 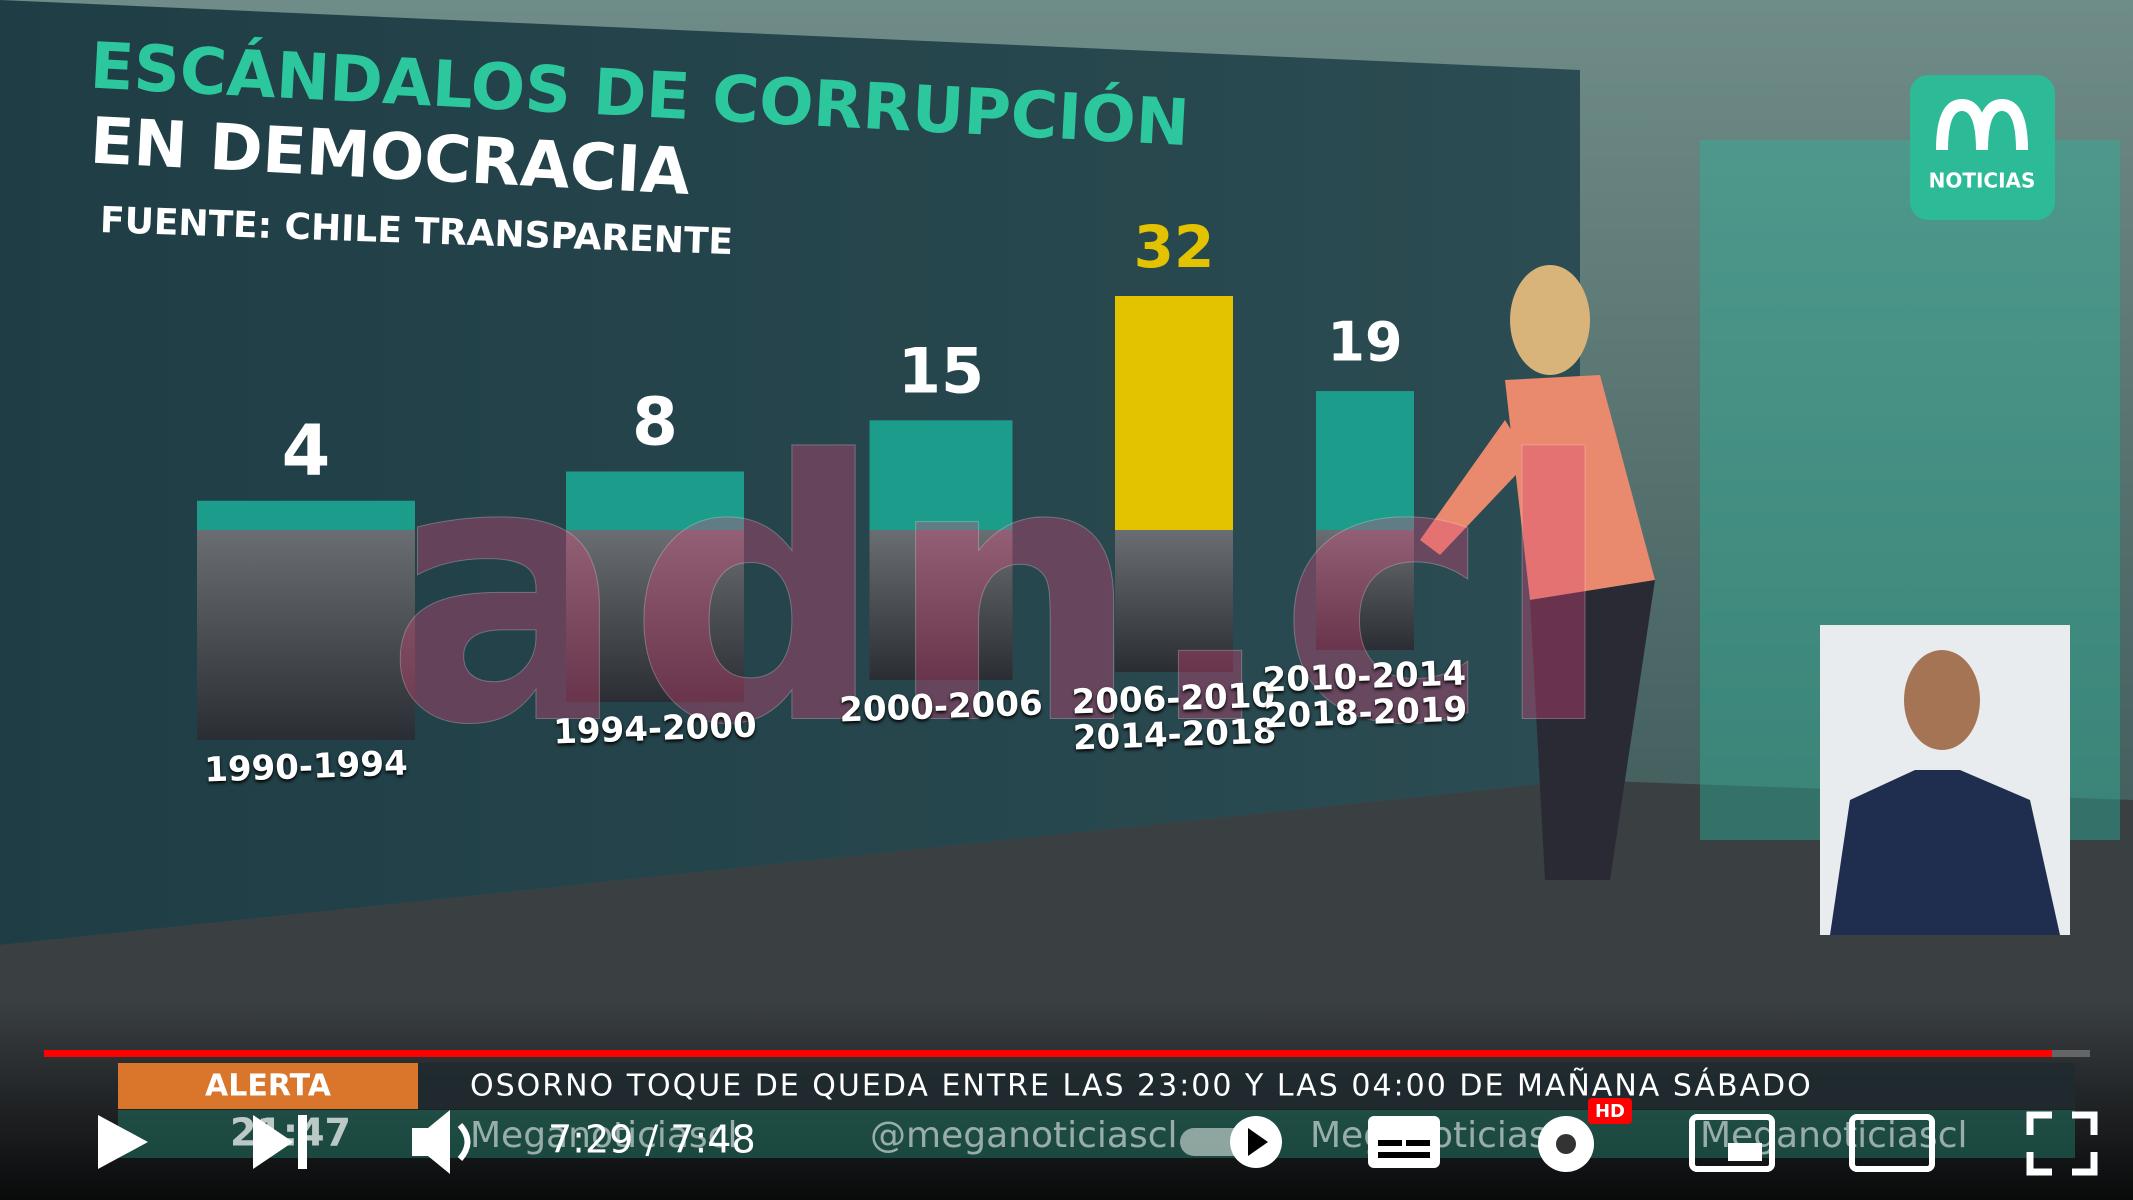 What do you see at coordinates (2062, 1143) in the screenshot?
I see `fullscreen-button` at bounding box center [2062, 1143].